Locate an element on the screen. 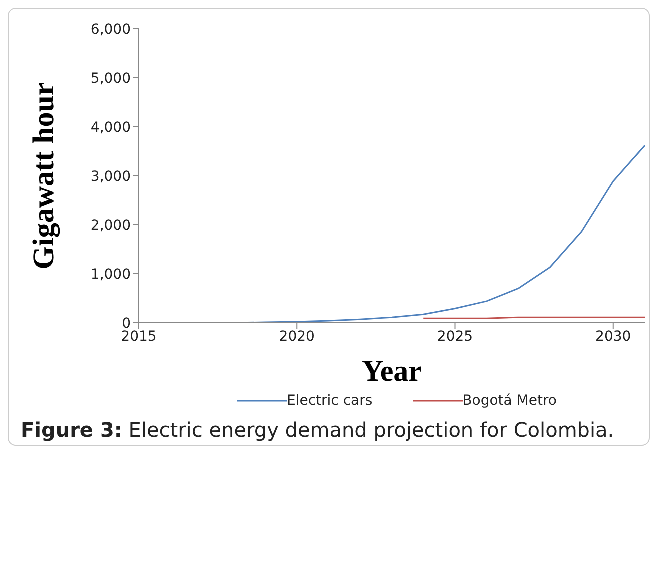 The height and width of the screenshot is (564, 664). y-tick-label: 2,000 is located at coordinates (110, 226).